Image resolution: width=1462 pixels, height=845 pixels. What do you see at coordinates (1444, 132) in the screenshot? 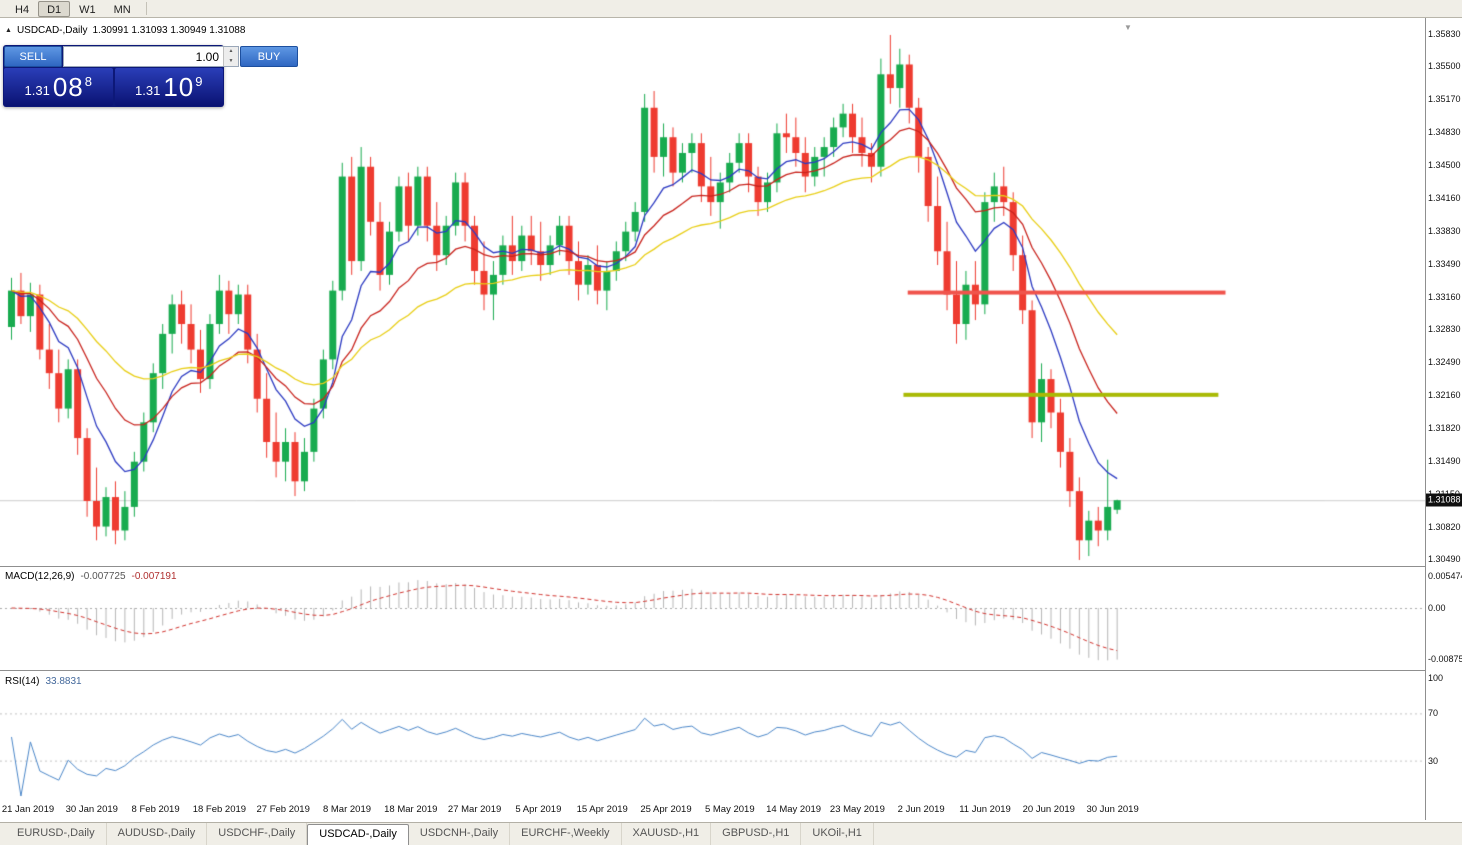
I see `price-axis-label: 1.34830` at bounding box center [1444, 132].